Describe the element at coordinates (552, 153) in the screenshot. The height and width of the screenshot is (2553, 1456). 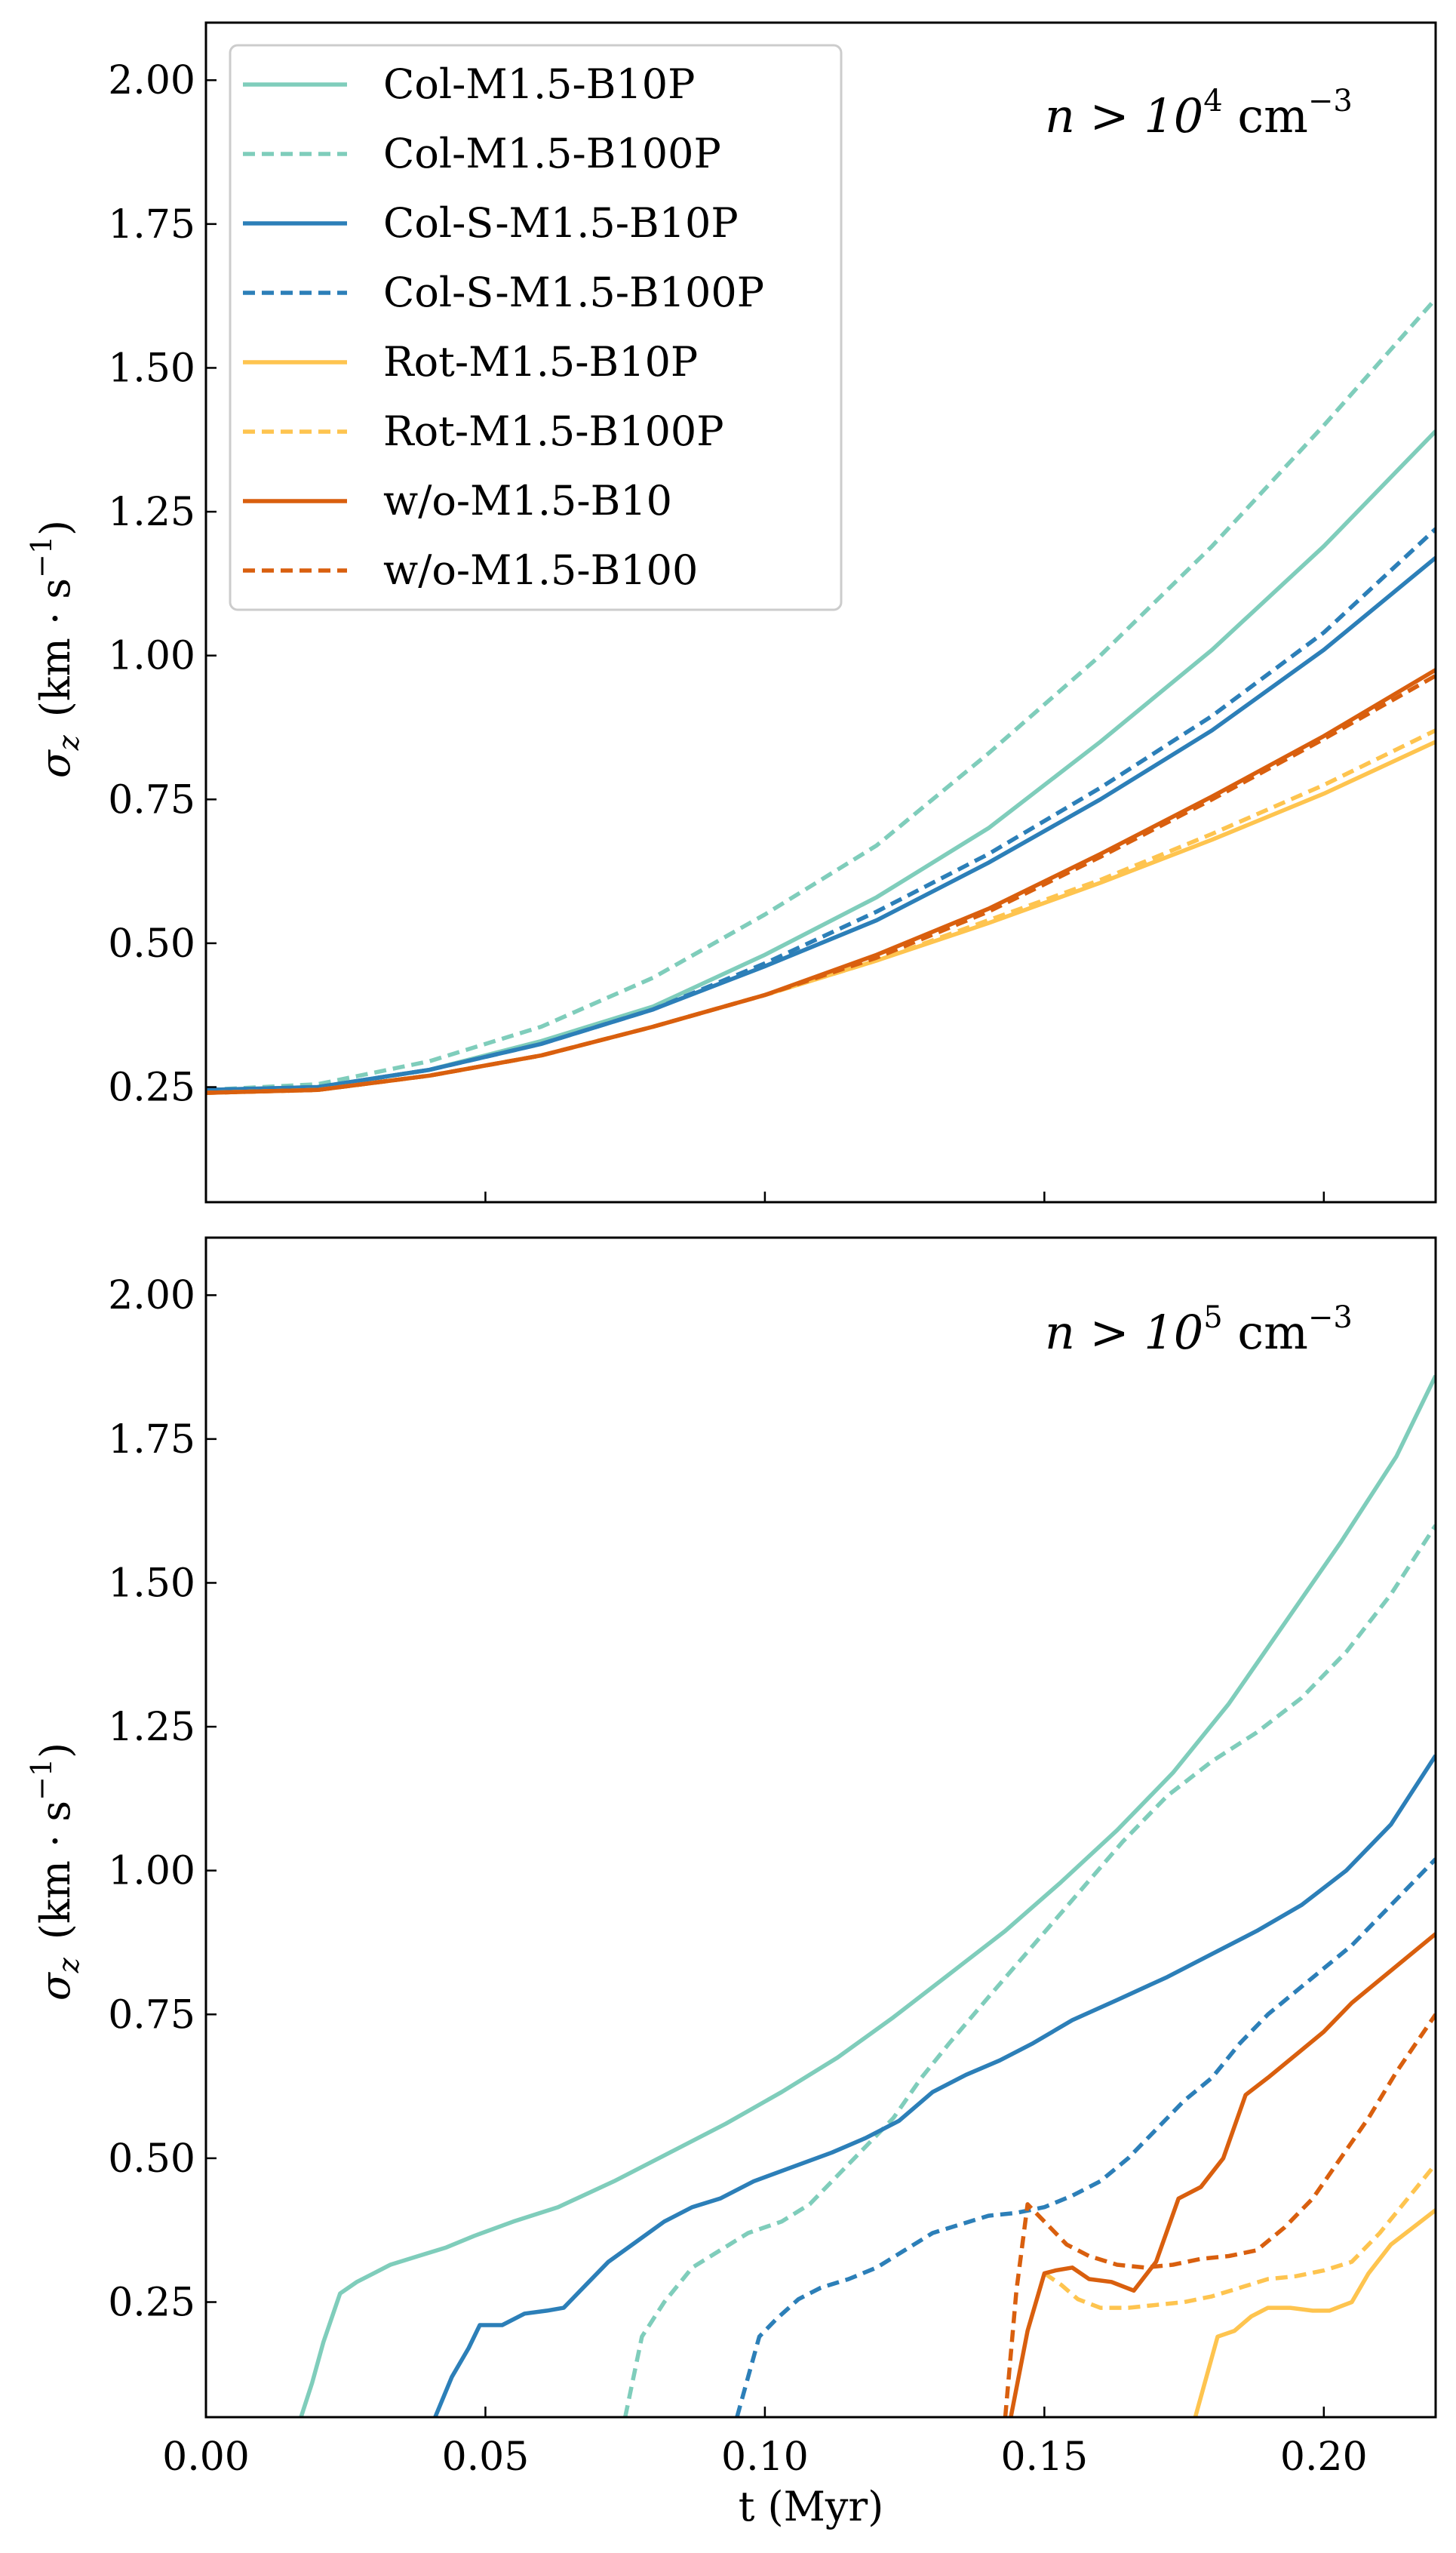
I see `legend-label: Col-M1.5-B100P` at that location.